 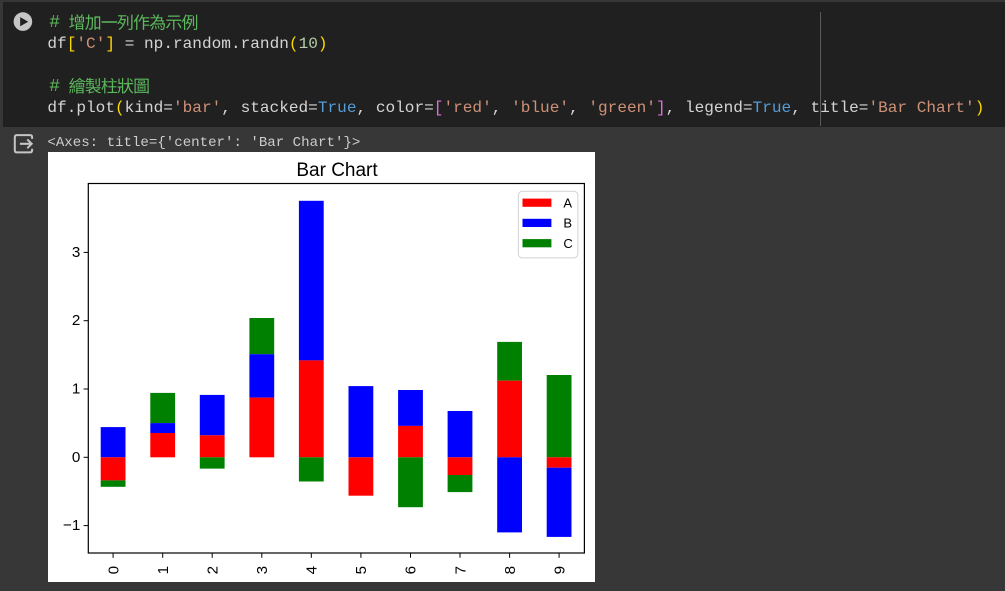 What do you see at coordinates (559, 570) in the screenshot?
I see `svg-text: 9` at bounding box center [559, 570].